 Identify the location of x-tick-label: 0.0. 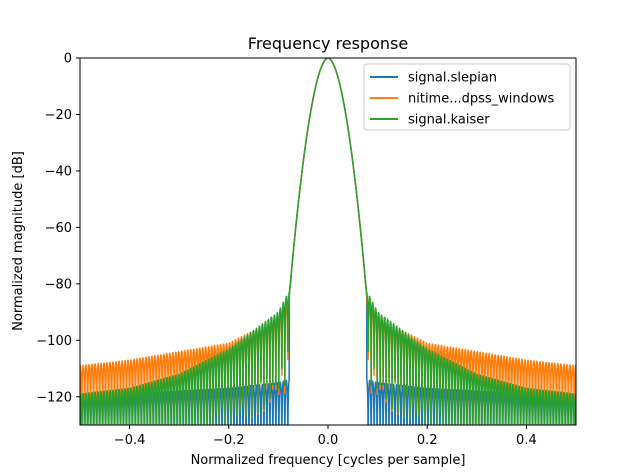
(328, 440).